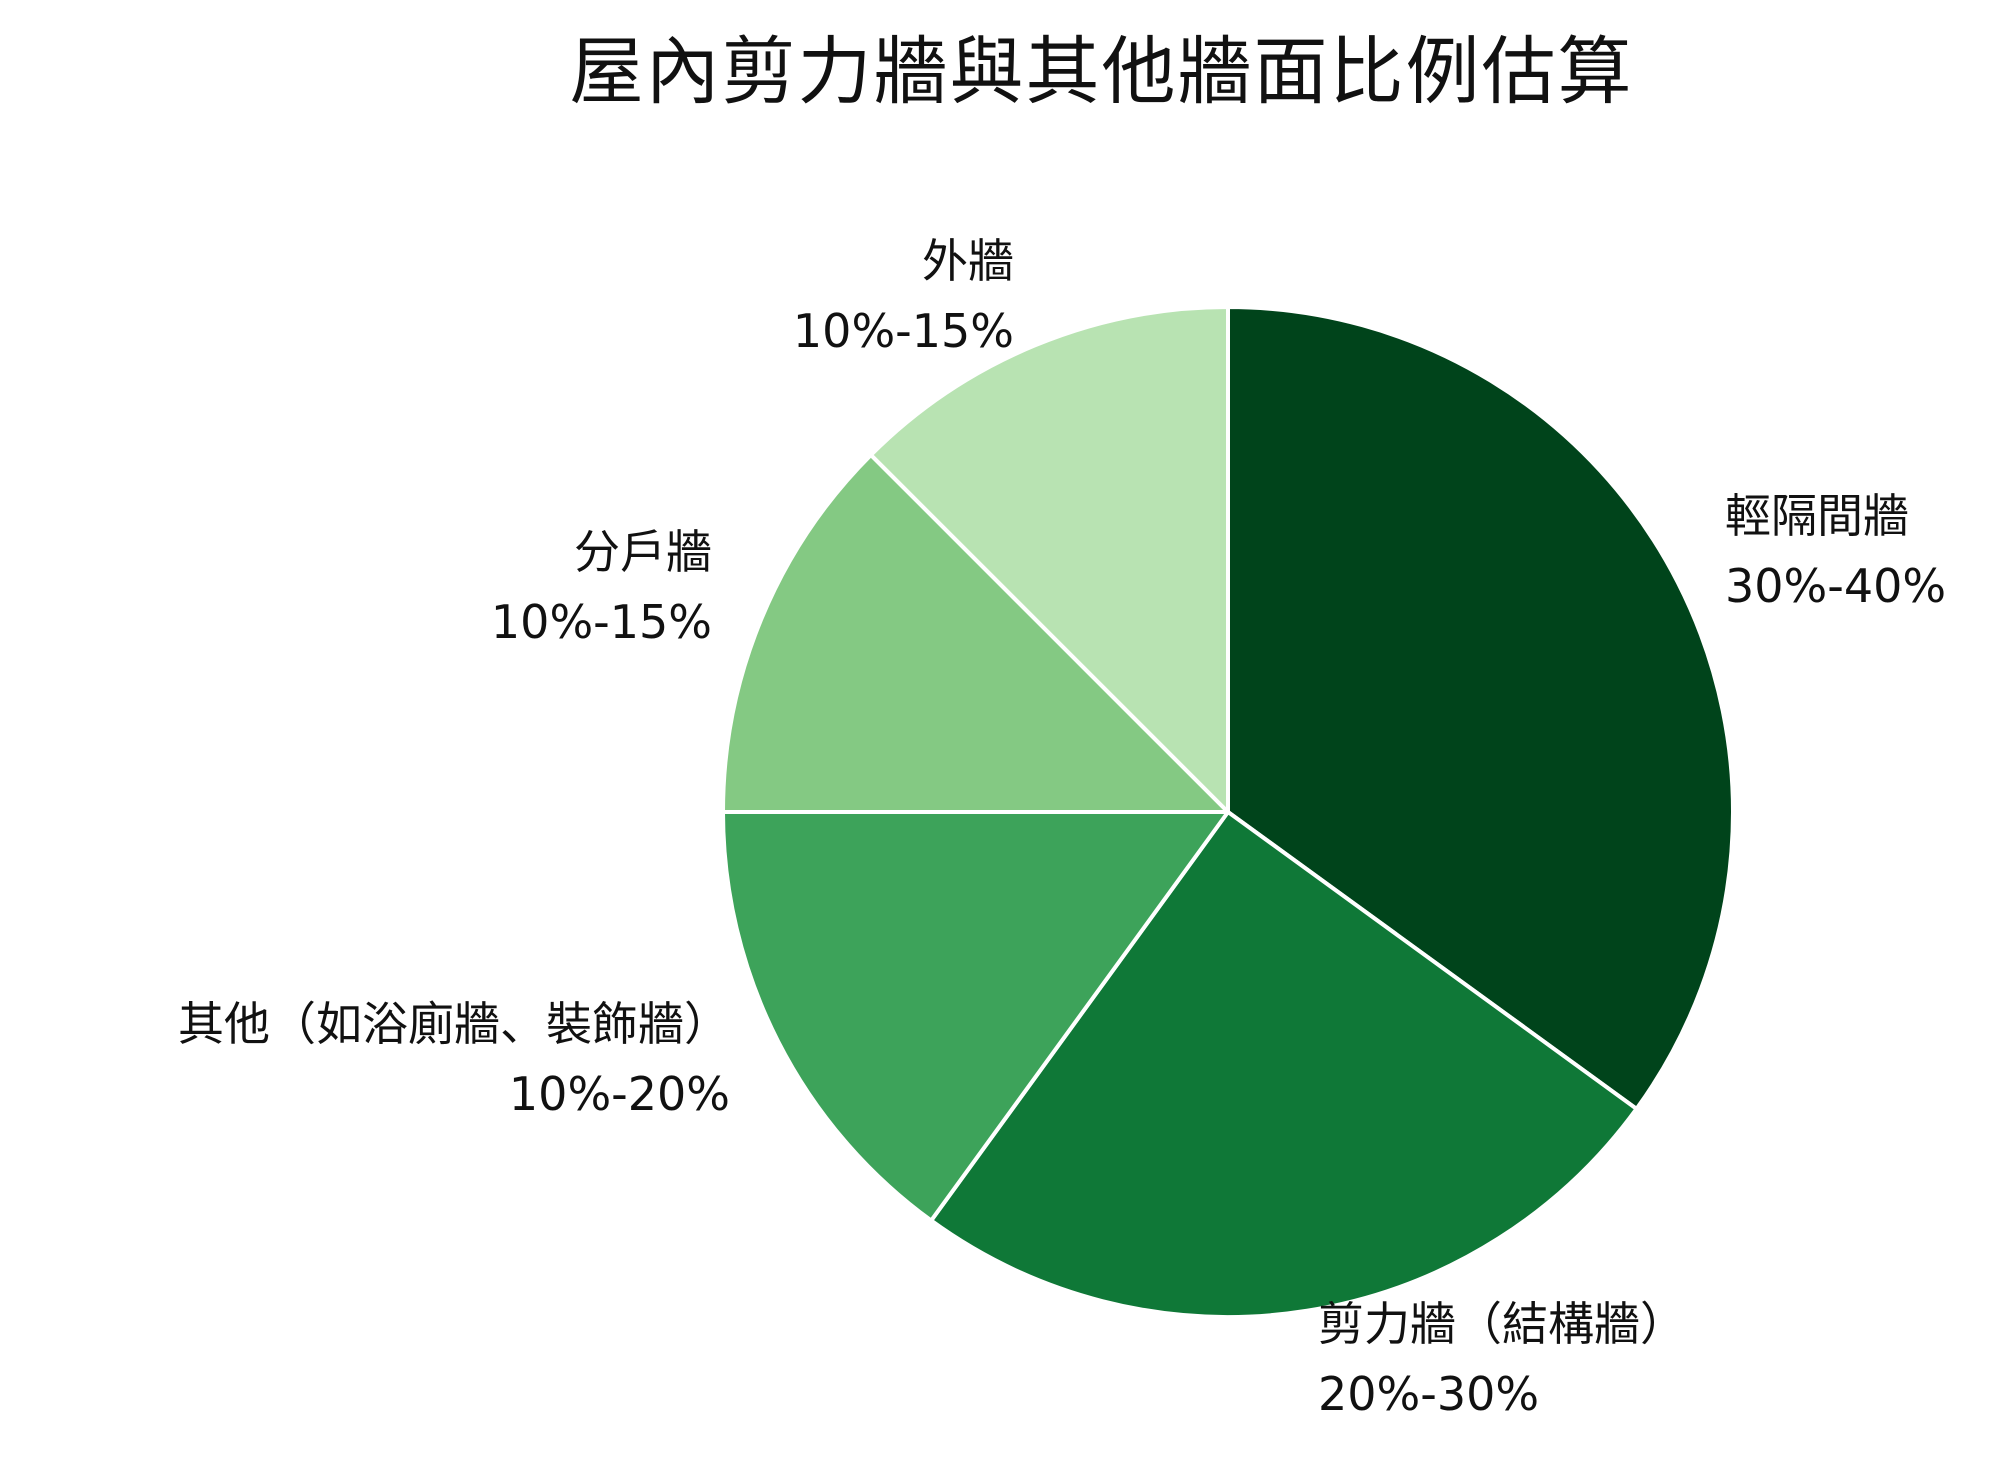 This screenshot has width=2003, height=1468. I want to click on slice-name-label: 其他（如浴廁牆、裝飾牆）, so click(454, 1024).